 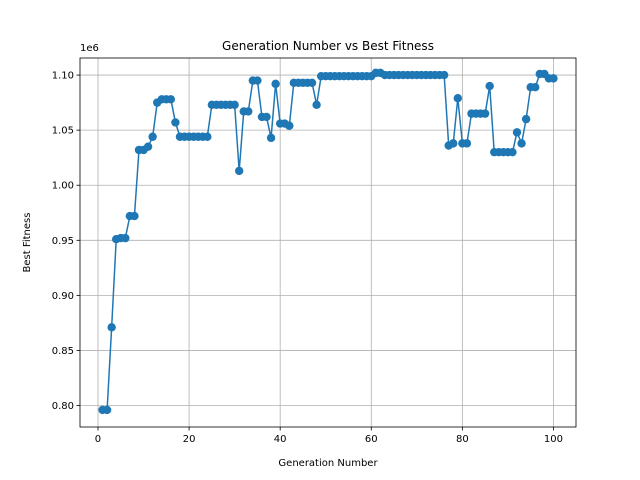 What do you see at coordinates (328, 463) in the screenshot?
I see `x-axis-label: Generation Number` at bounding box center [328, 463].